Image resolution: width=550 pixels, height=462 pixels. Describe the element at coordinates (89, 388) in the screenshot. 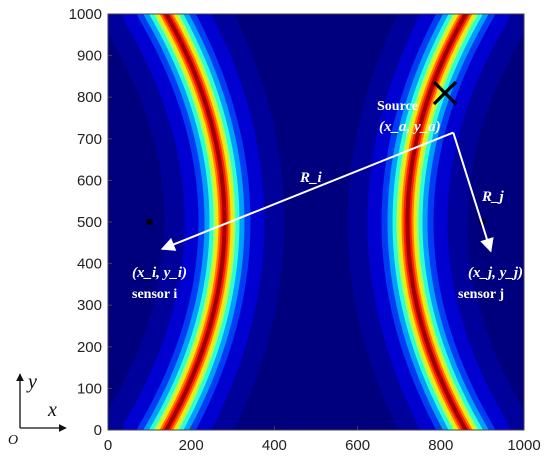

I see `y-tick-label: 100` at that location.